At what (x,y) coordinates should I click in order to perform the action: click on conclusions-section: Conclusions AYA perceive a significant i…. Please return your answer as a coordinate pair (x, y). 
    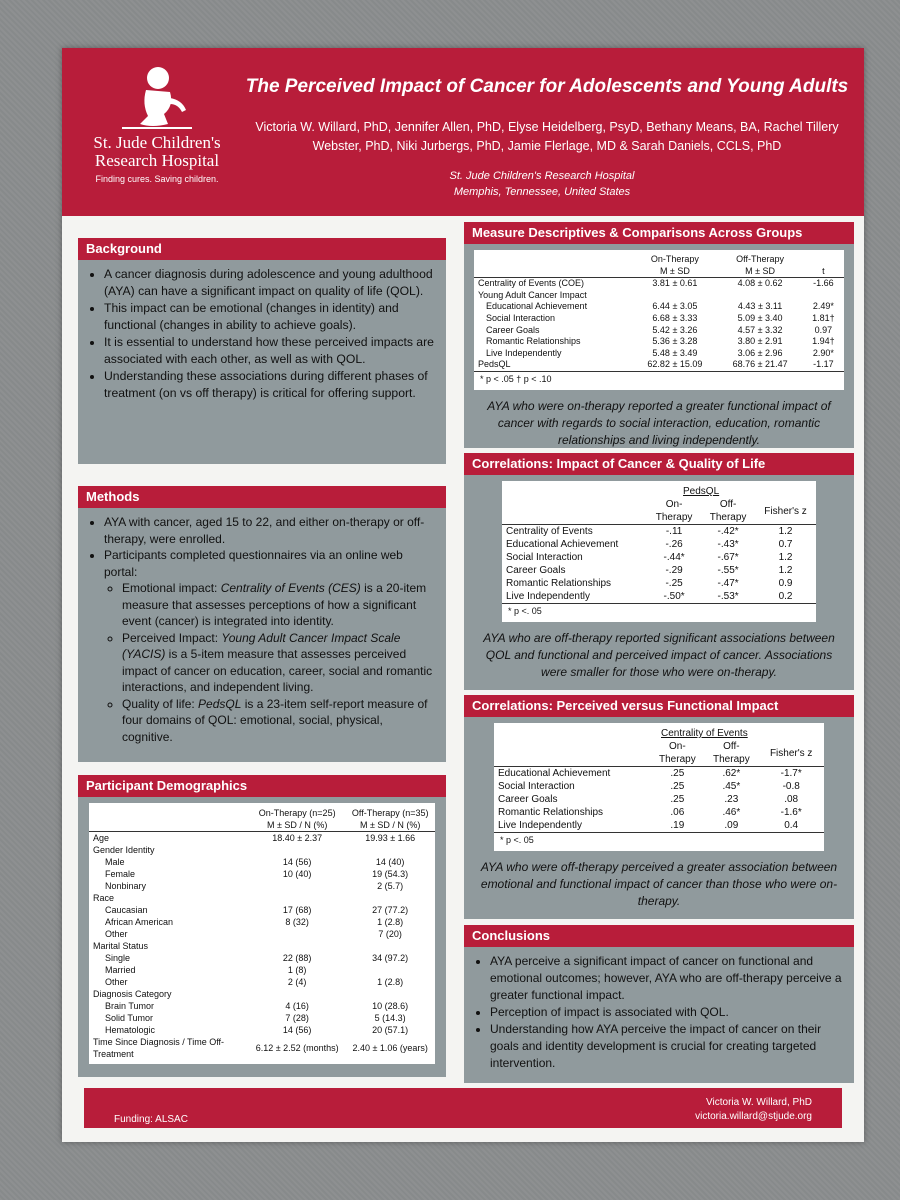
    Looking at the image, I should click on (659, 1004).